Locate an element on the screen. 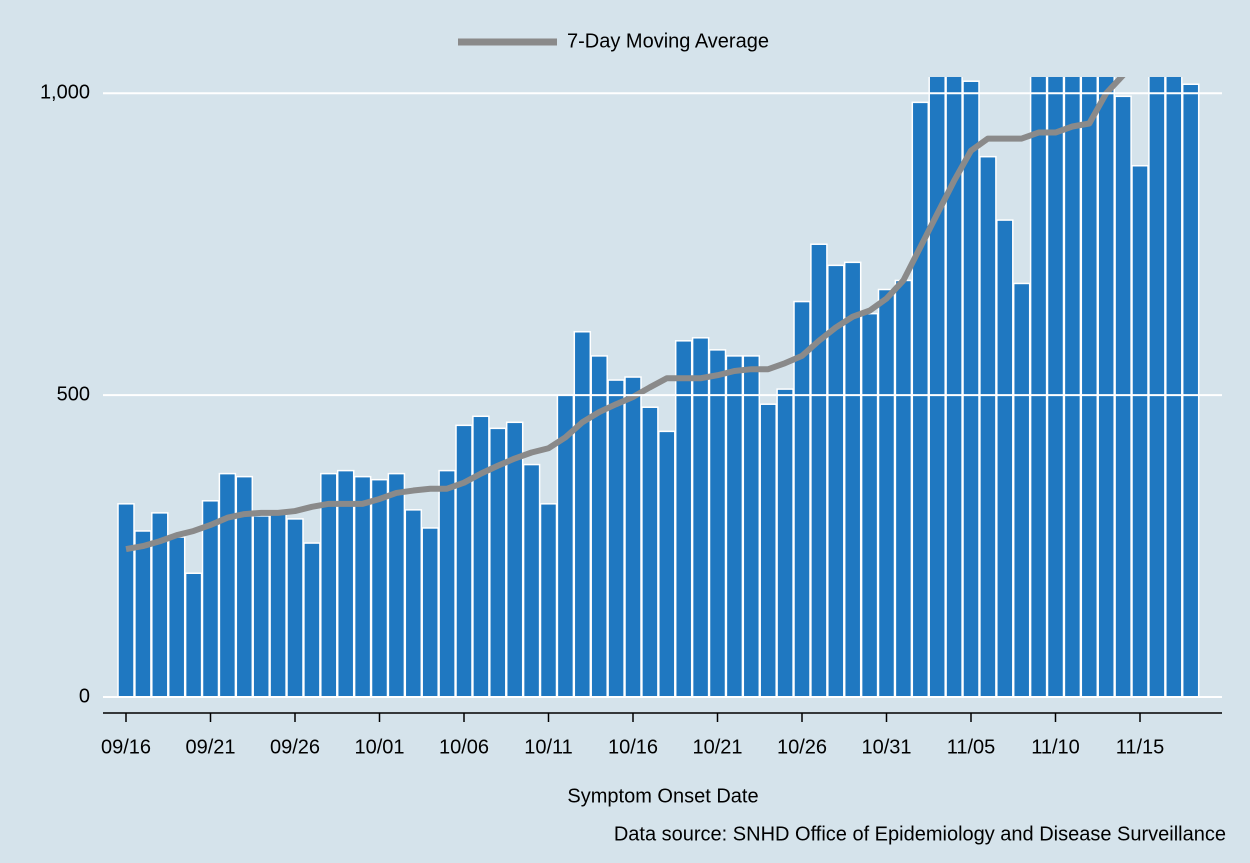  y-tick-label: 1,000 is located at coordinates (65, 93).